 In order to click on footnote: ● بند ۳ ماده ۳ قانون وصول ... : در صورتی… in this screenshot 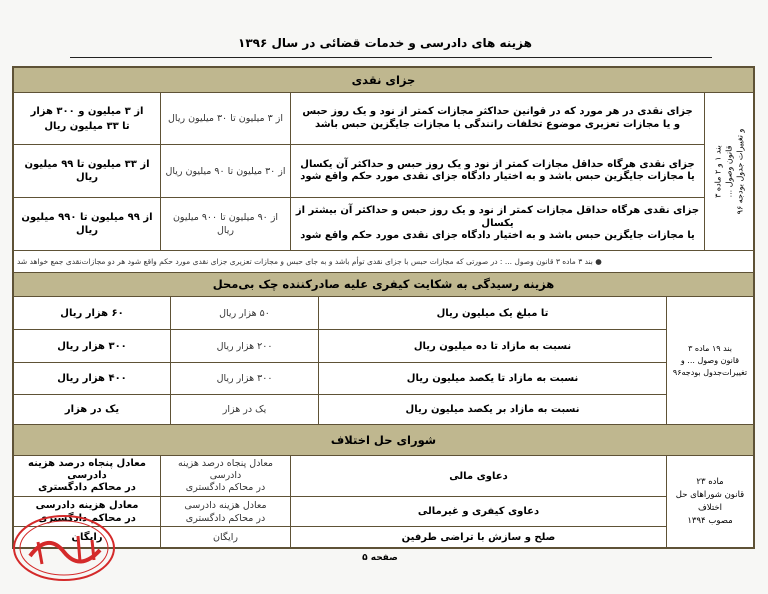, I will do `click(383, 261)`.